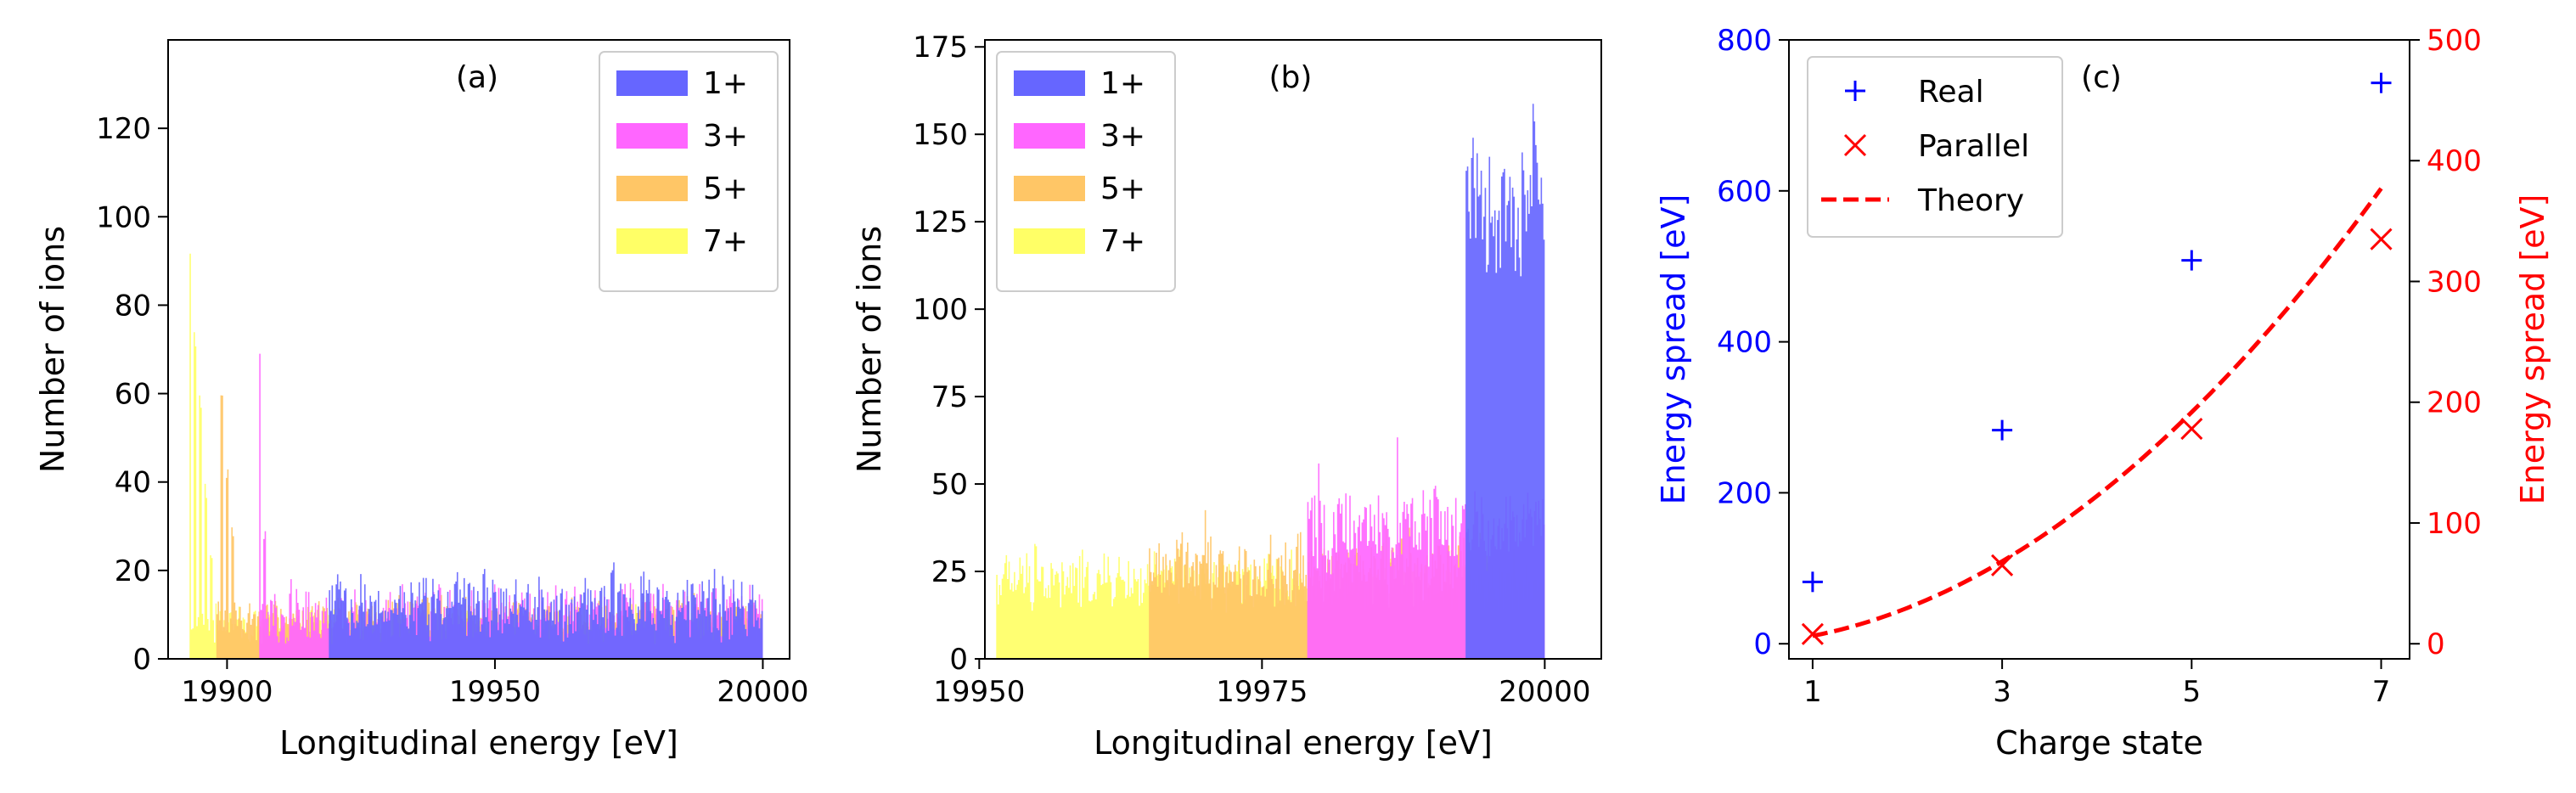  I want to click on panel-annotation: (a), so click(477, 77).